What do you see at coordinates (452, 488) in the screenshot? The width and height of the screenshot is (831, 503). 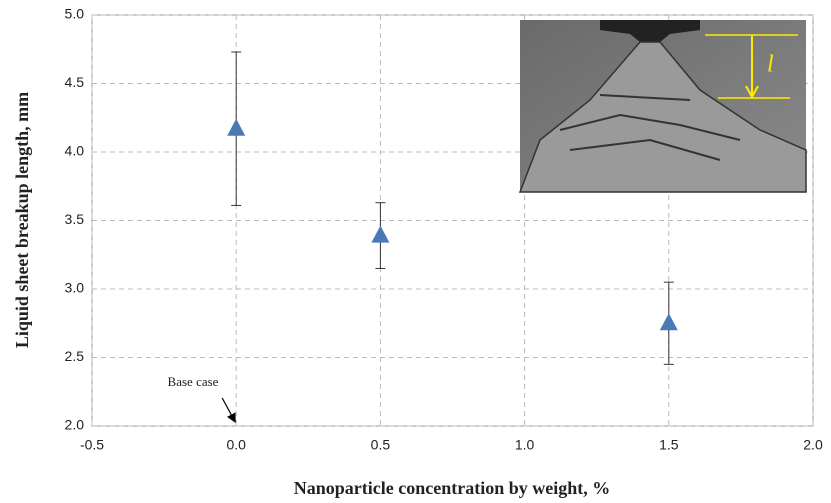 I see `x-axis-label: Nanoparticle concentration by weight, %` at bounding box center [452, 488].